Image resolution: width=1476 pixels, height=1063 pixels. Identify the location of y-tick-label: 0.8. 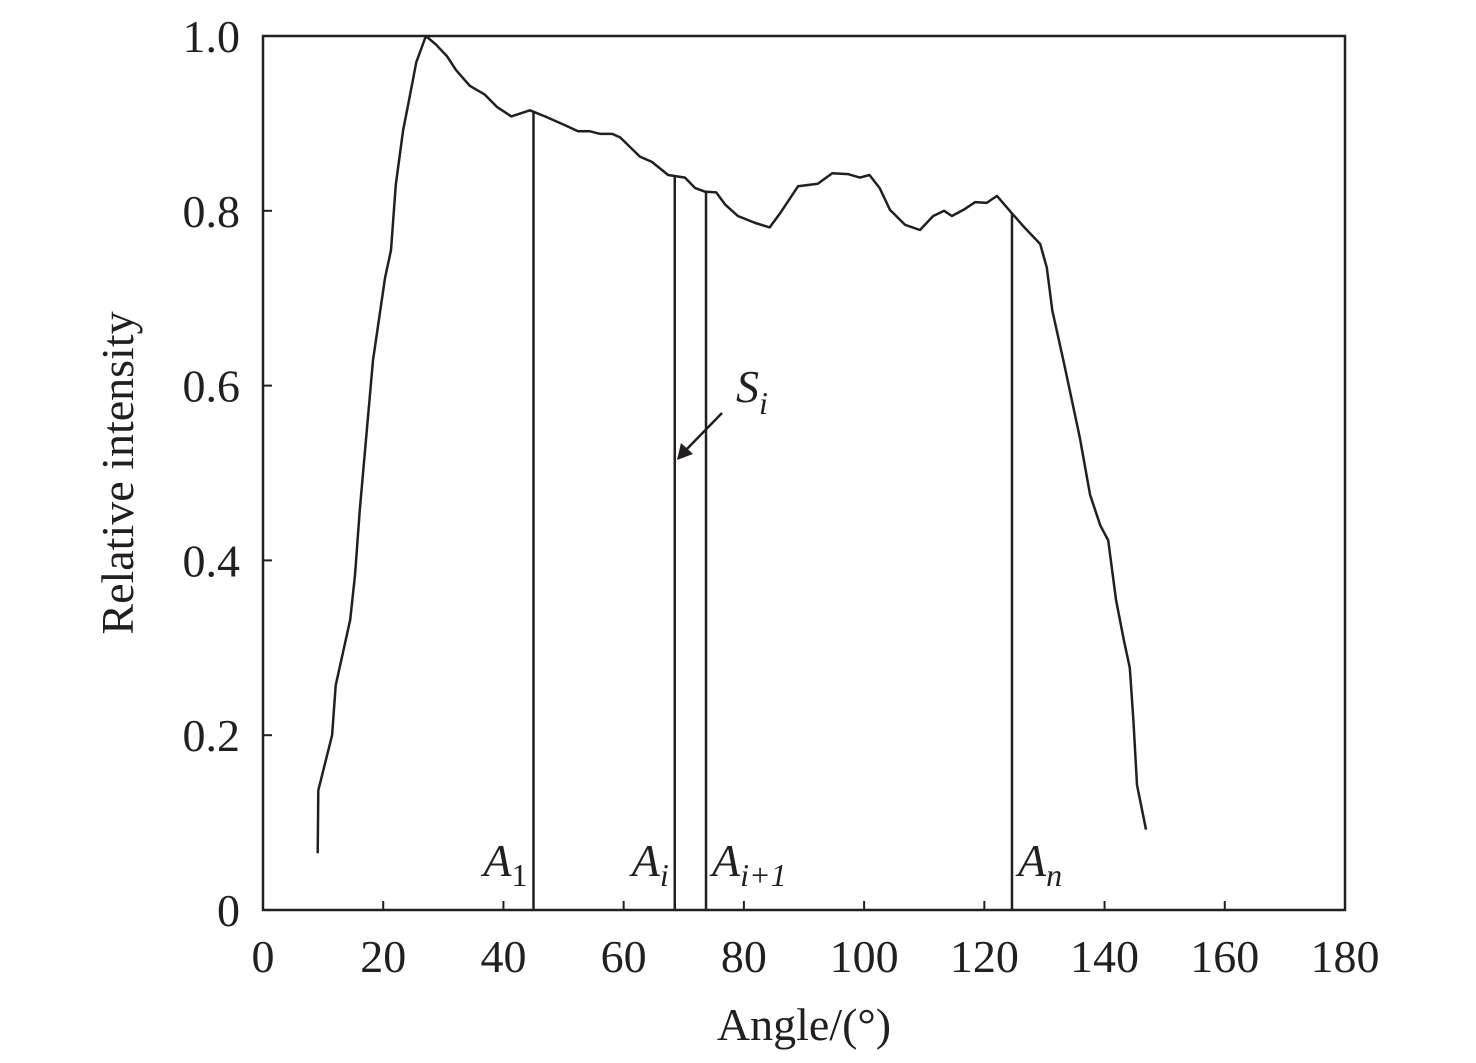
(212, 211).